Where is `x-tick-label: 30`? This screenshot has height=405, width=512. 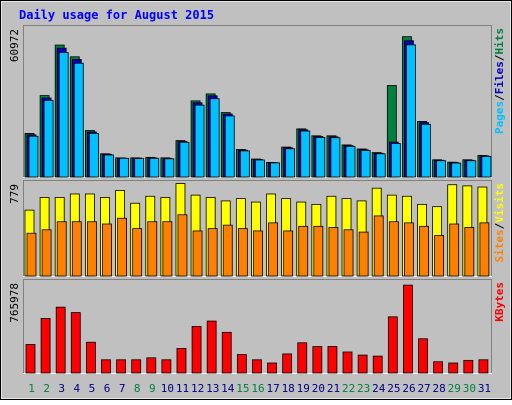 x-tick-label: 30 is located at coordinates (469, 388).